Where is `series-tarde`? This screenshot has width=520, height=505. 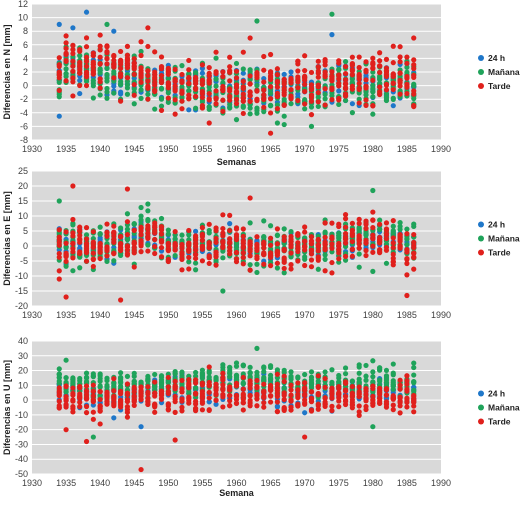
series-tarde is located at coordinates (236, 418).